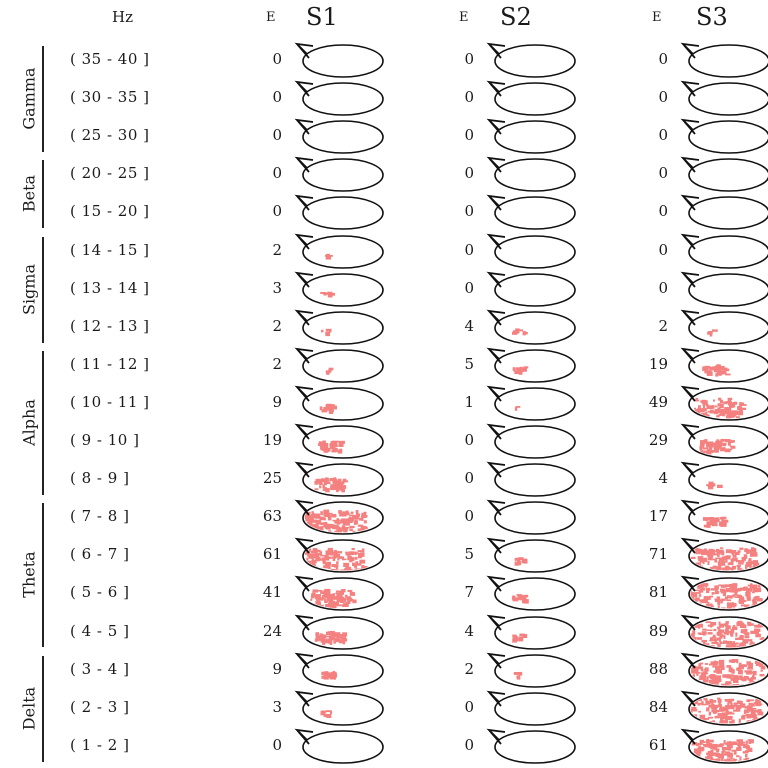 This screenshot has width=768, height=768. Describe the element at coordinates (272, 478) in the screenshot. I see `electrode-count: 25` at that location.